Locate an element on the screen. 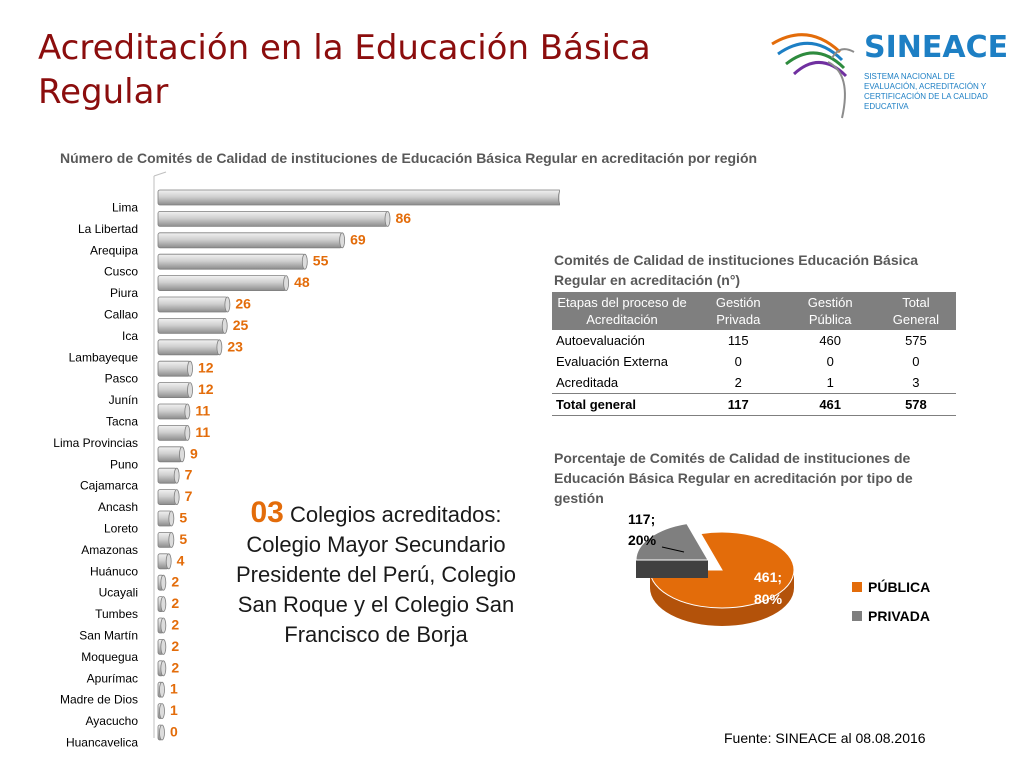 The height and width of the screenshot is (768, 1024). bar-value-label: 23 is located at coordinates (235, 346).